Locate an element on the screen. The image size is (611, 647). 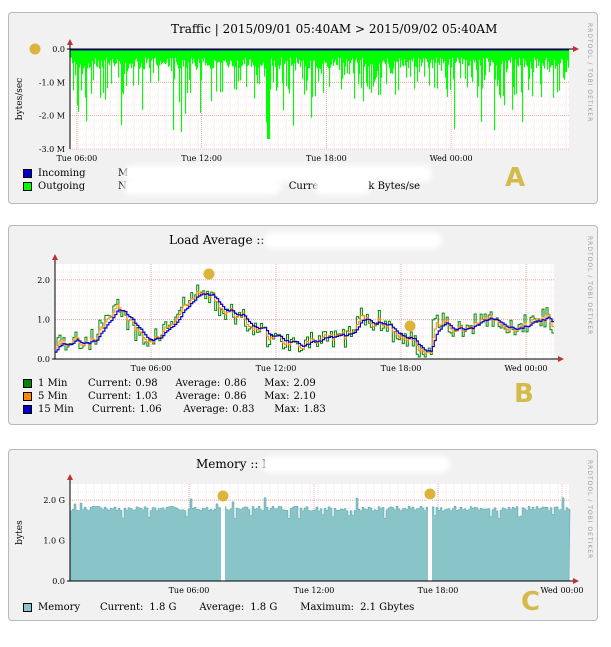
panel-badge-b: B is located at coordinates (524, 394).